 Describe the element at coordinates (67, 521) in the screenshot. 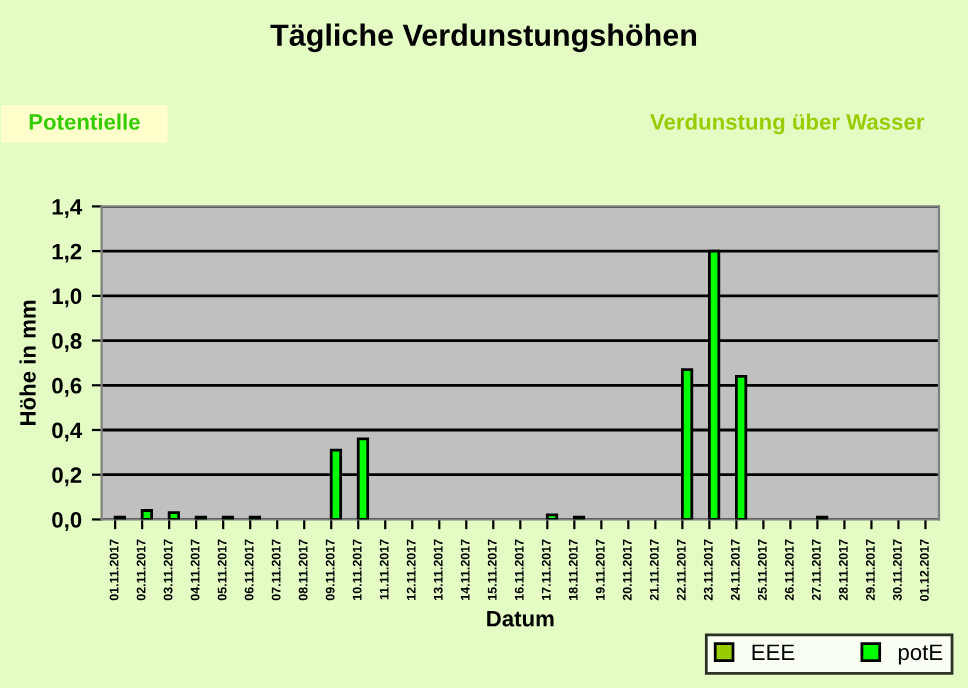

I see `y-tick-label: 0,0` at that location.